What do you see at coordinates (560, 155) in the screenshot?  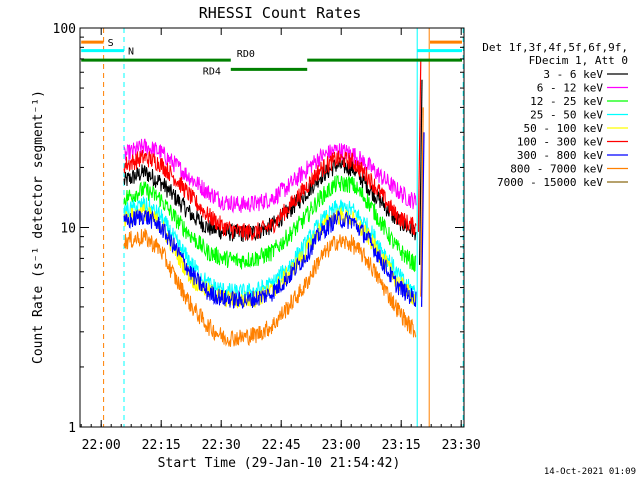 I see `legend-entry-label-6: 300 - 800 keV` at bounding box center [560, 155].